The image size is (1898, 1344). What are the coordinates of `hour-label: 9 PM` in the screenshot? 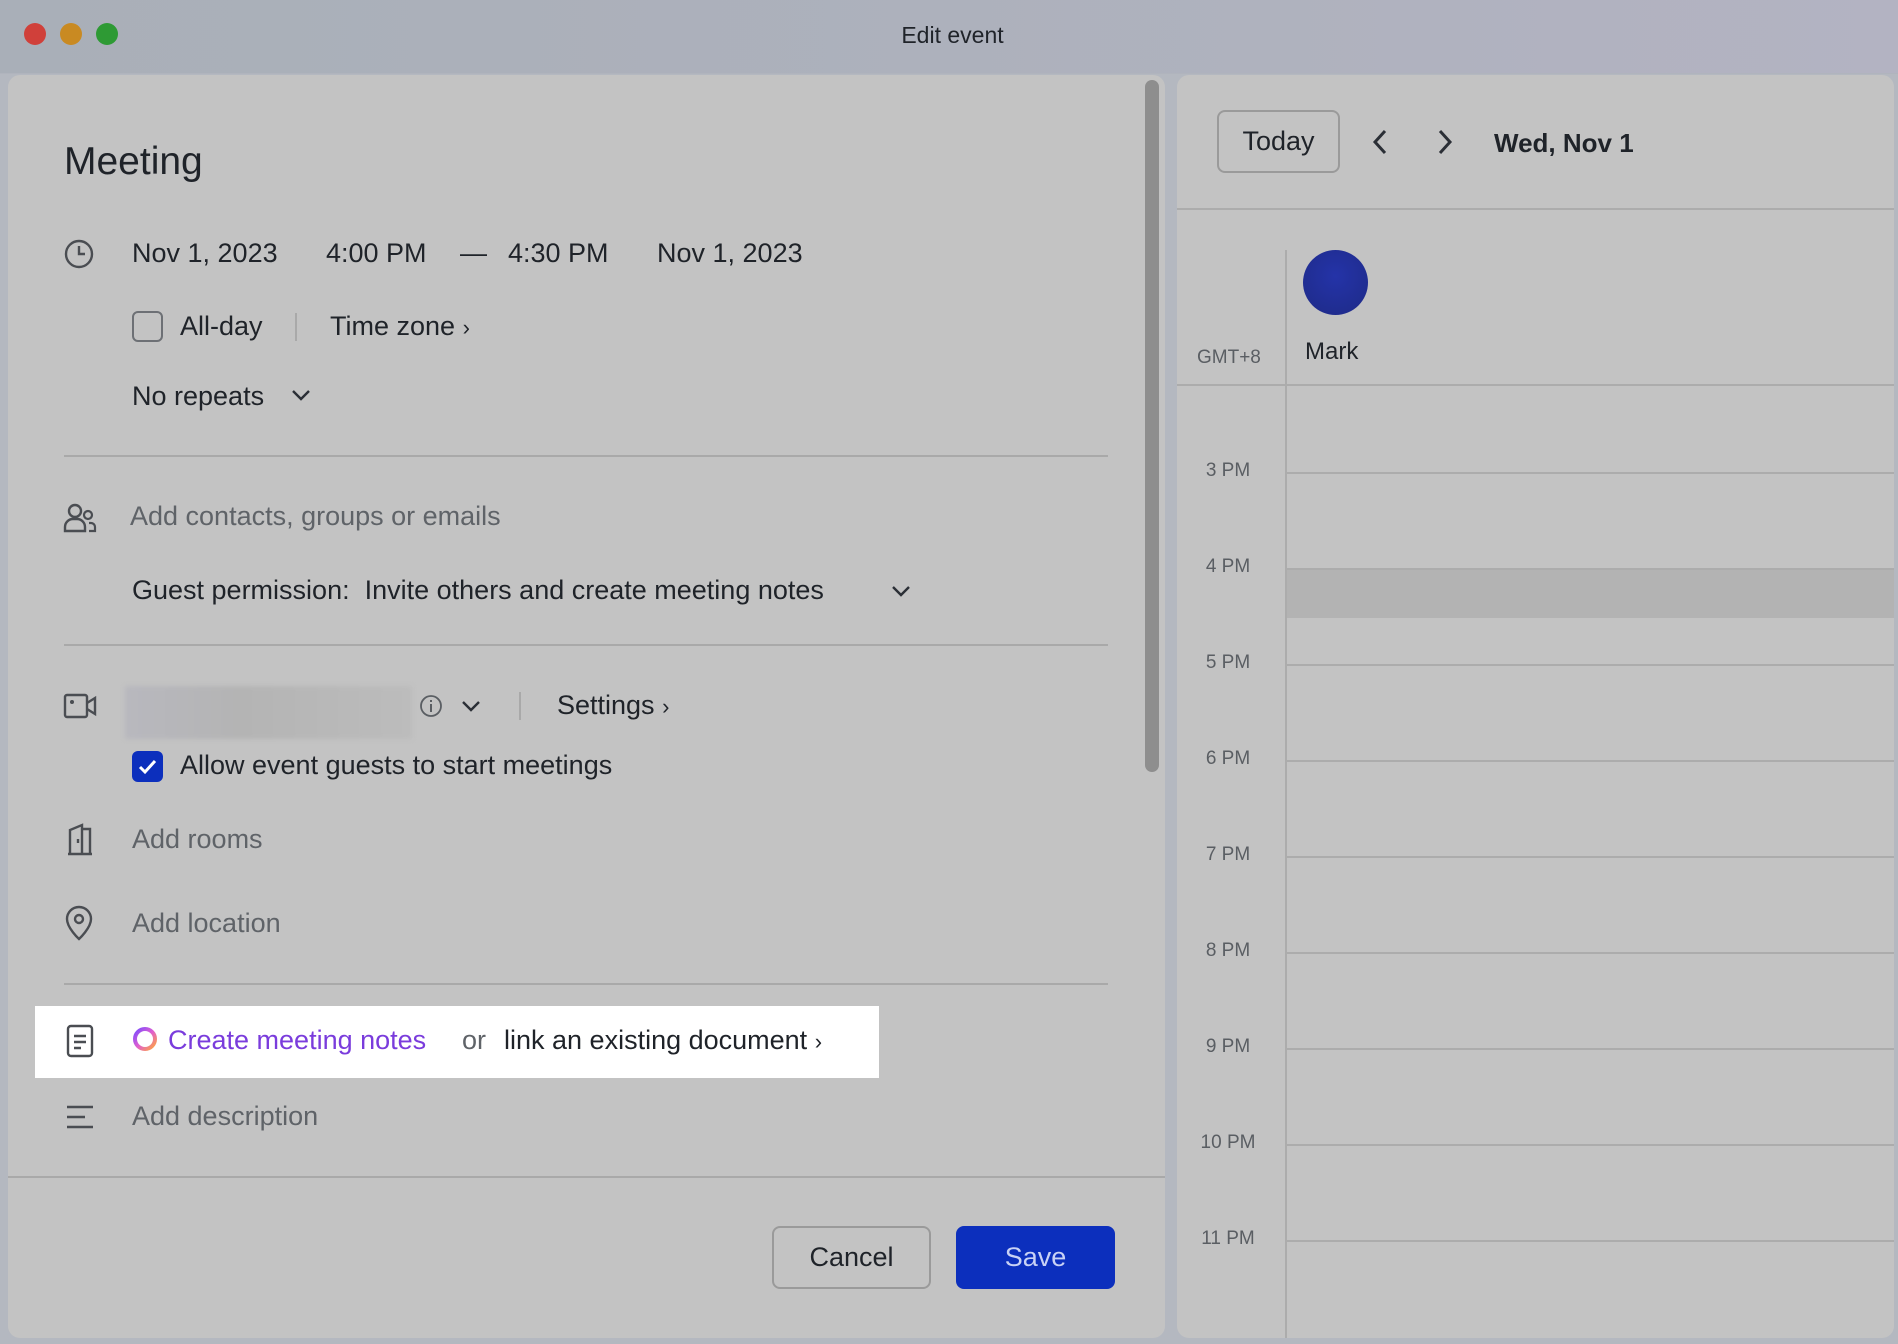 It's located at (1228, 1046).